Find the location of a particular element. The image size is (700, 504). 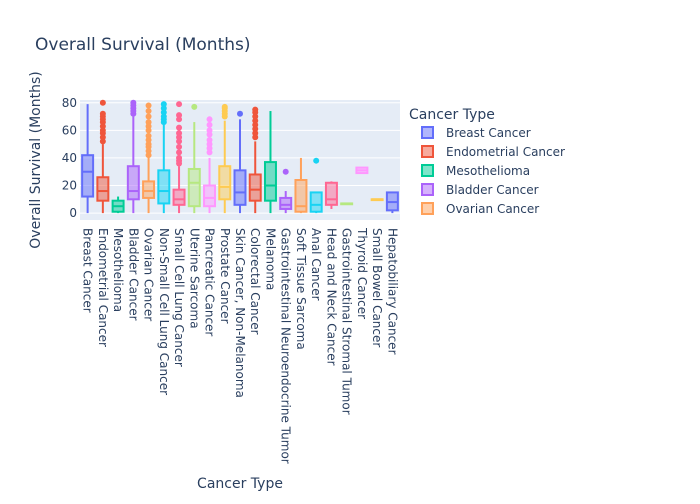

legend-item: Bladder Cancer is located at coordinates (480, 190).